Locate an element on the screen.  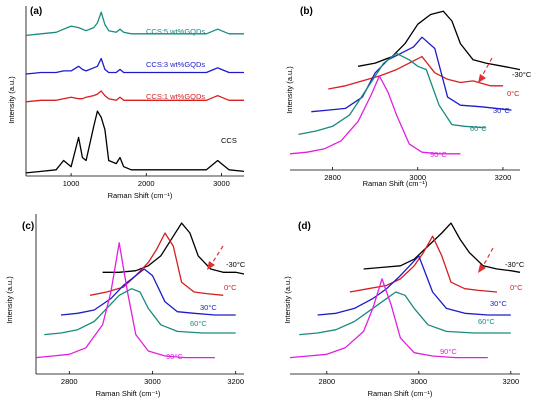
panel-d-ticks: 2800 3000 3200 is located at coordinates (418, 378).